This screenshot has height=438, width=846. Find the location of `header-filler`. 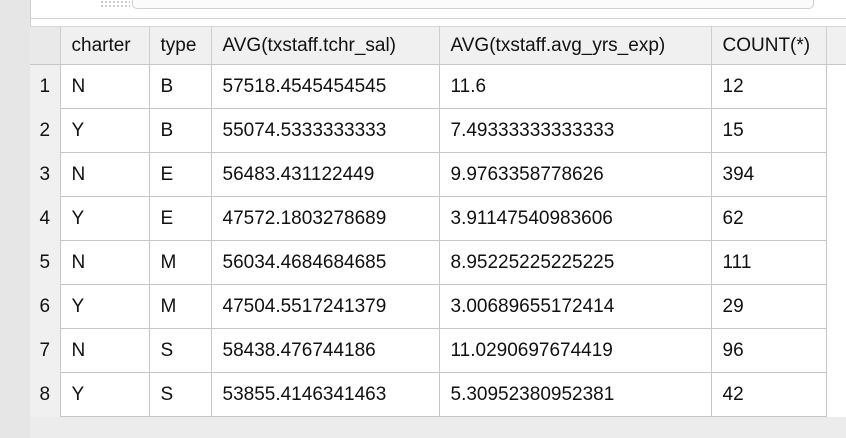

header-filler is located at coordinates (836, 45).